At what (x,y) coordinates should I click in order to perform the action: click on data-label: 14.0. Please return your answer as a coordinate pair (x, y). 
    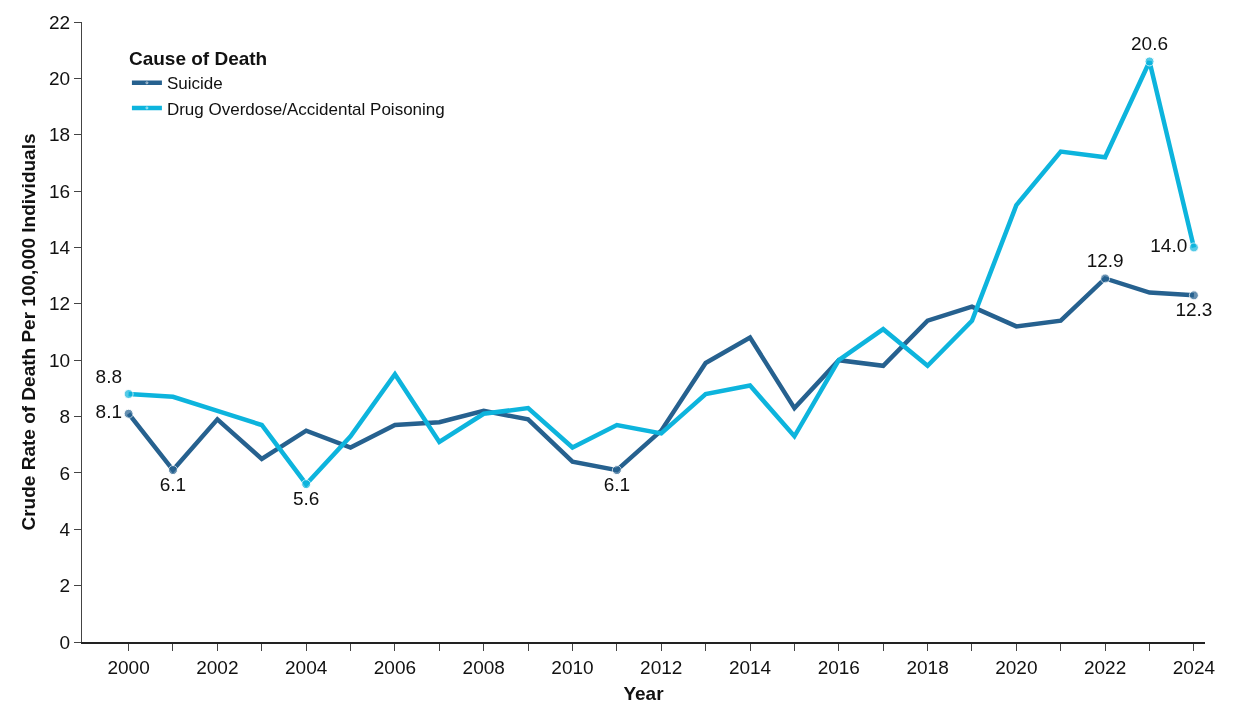
    Looking at the image, I should click on (1169, 246).